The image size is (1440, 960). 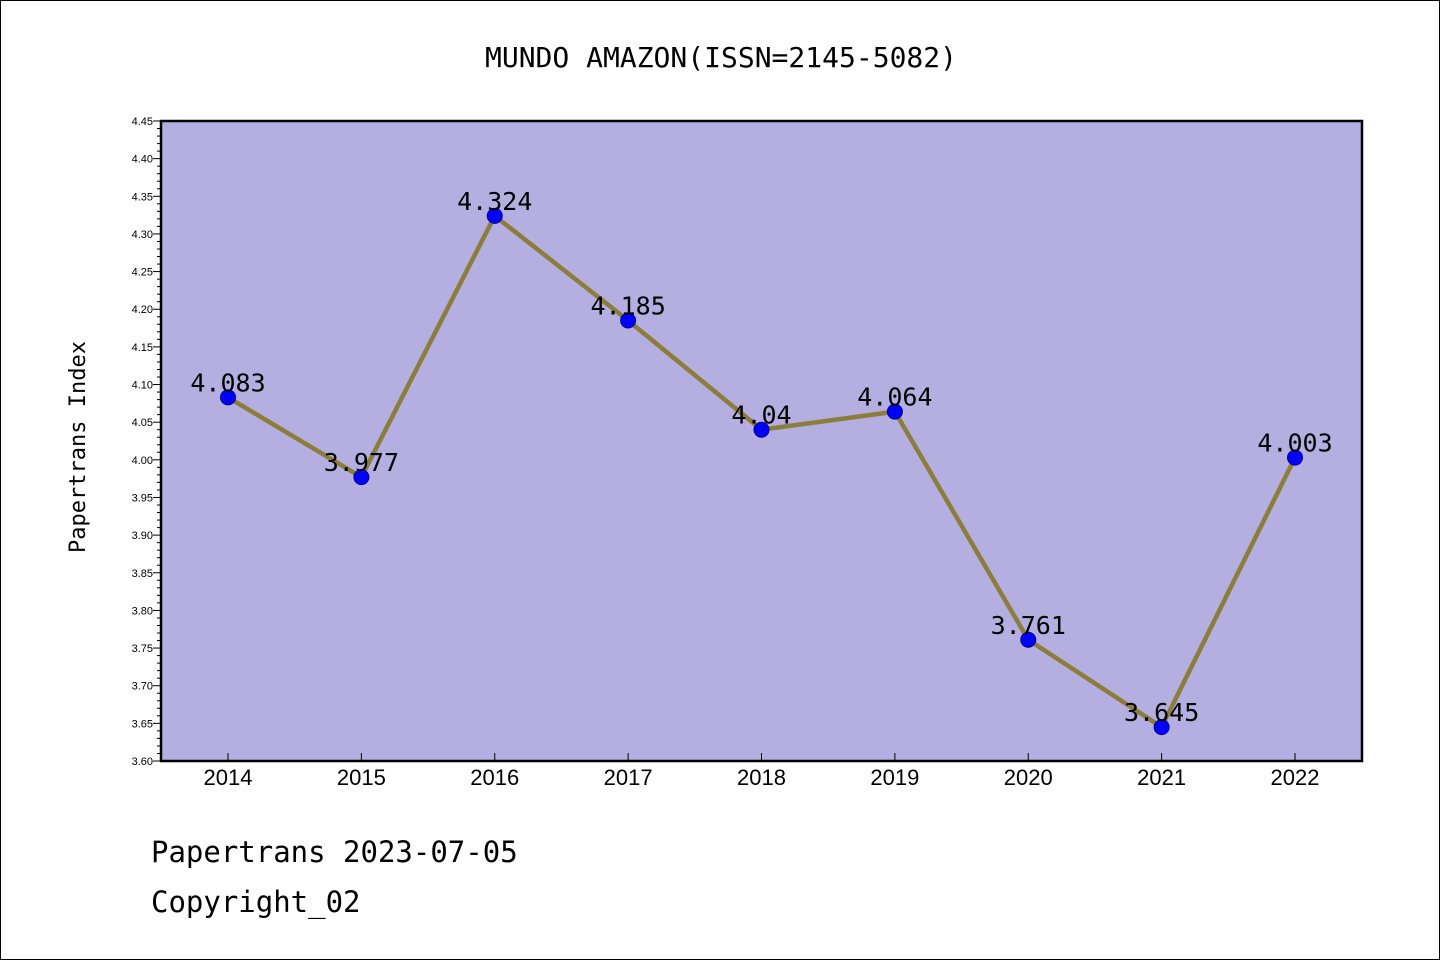 I want to click on footer-date: Papertrans 2023-07-05, so click(x=334, y=852).